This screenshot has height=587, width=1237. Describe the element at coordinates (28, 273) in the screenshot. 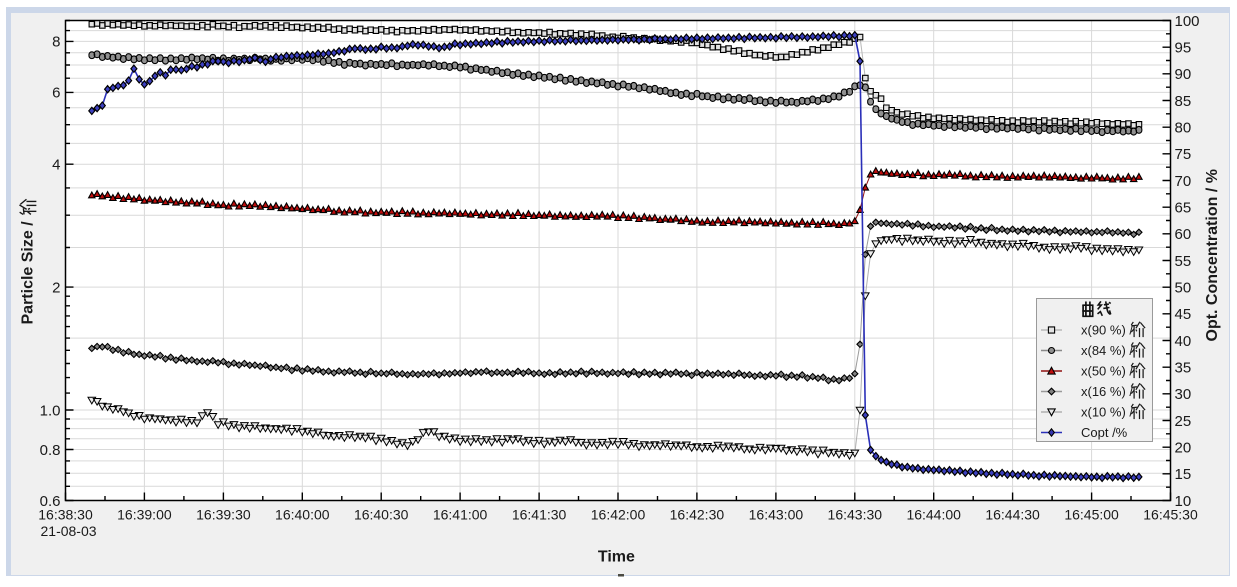

I see `svg-text: Particle Size /` at that location.